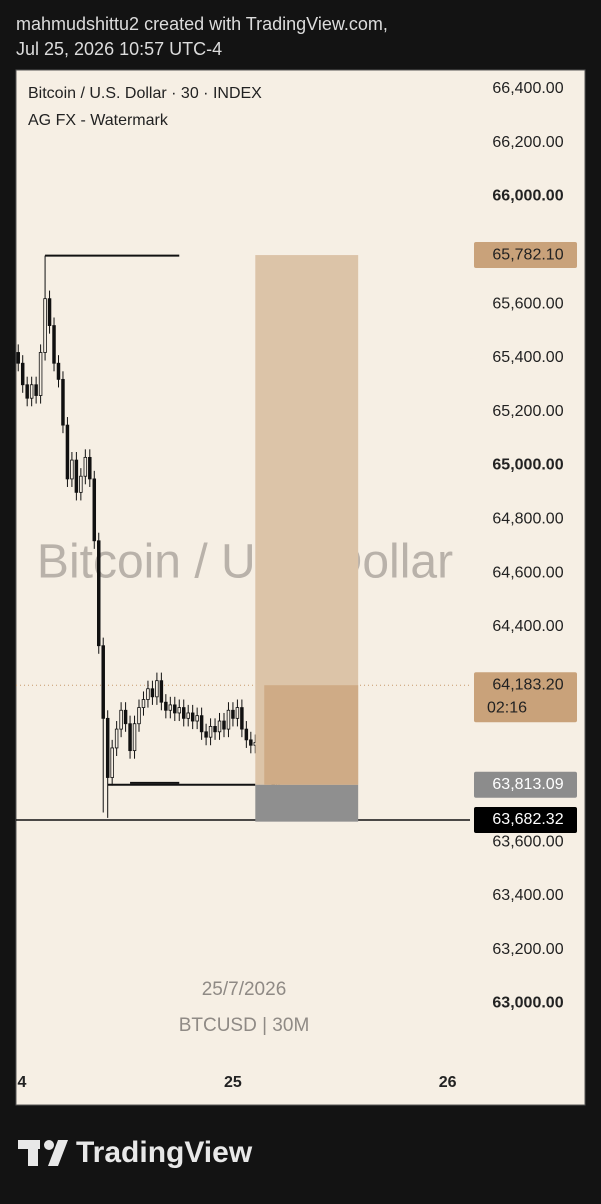 The width and height of the screenshot is (601, 1204). I want to click on watermark-date: 25/7/2026, so click(244, 989).